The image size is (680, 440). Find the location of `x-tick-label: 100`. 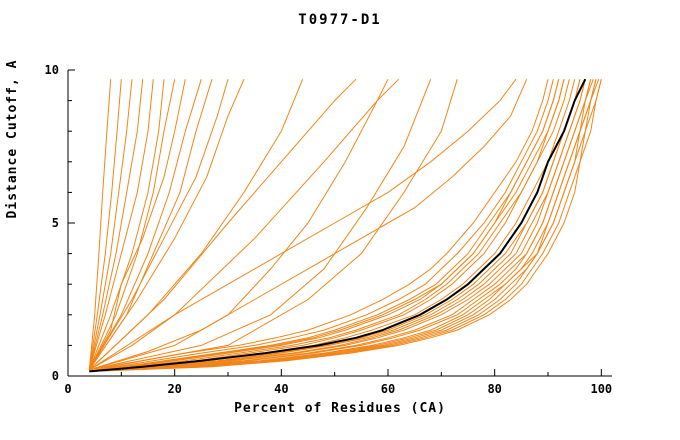

x-tick-label: 100 is located at coordinates (601, 389).